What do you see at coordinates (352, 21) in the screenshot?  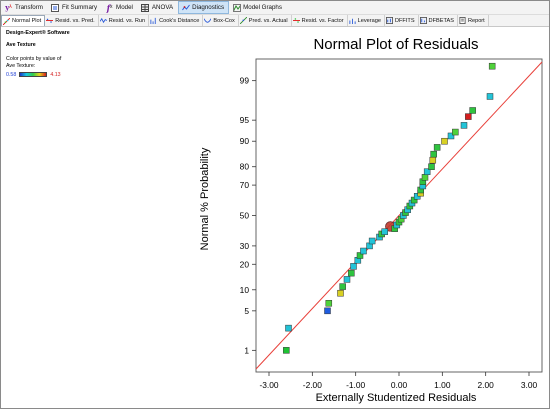 I see `leverage-icon` at bounding box center [352, 21].